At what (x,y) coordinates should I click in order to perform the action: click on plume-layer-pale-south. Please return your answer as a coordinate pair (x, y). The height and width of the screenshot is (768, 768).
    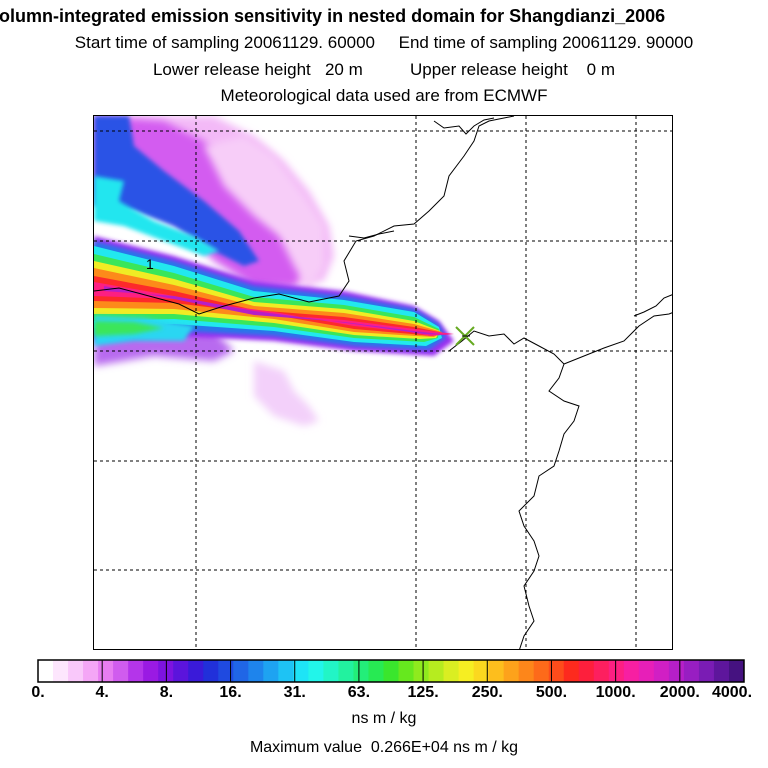
    Looking at the image, I should click on (286, 393).